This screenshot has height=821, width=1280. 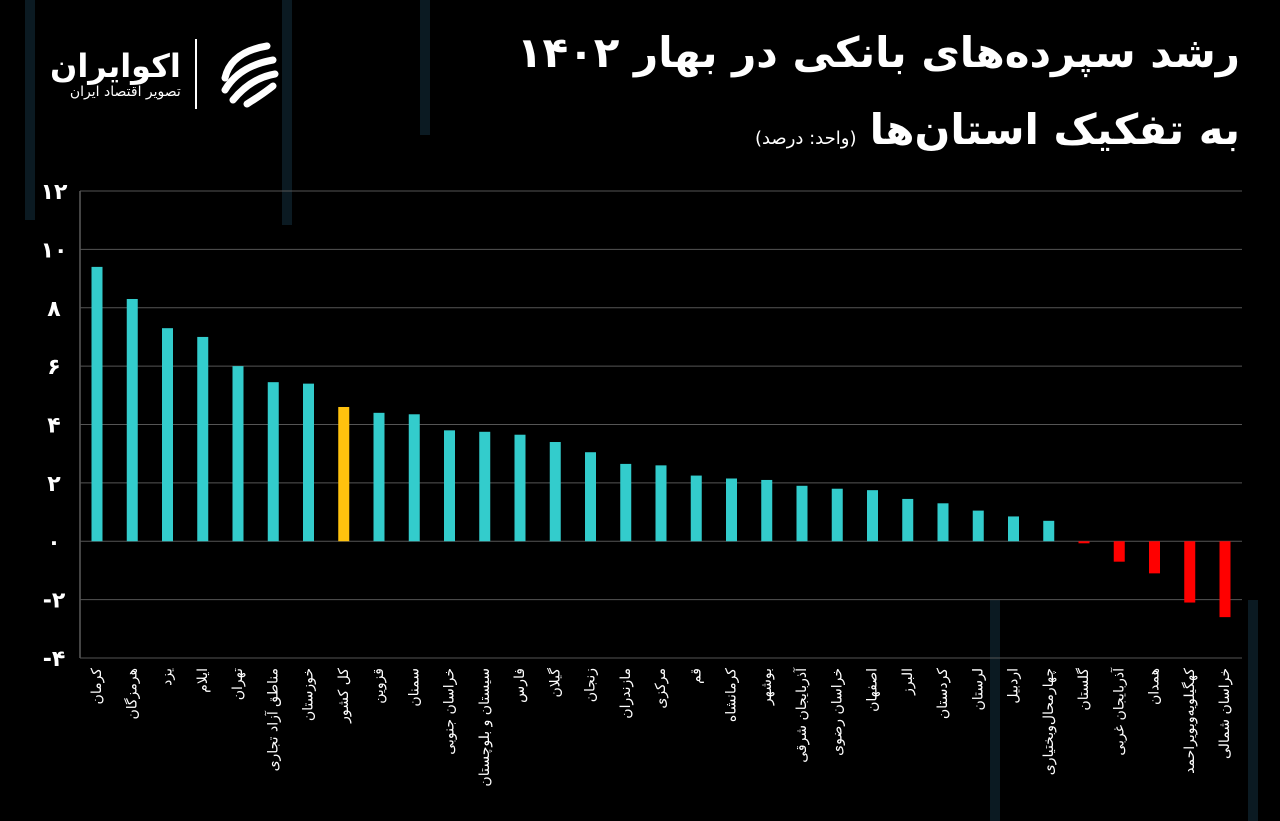 What do you see at coordinates (626, 693) in the screenshot?
I see `x-tick-label: مازندران` at bounding box center [626, 693].